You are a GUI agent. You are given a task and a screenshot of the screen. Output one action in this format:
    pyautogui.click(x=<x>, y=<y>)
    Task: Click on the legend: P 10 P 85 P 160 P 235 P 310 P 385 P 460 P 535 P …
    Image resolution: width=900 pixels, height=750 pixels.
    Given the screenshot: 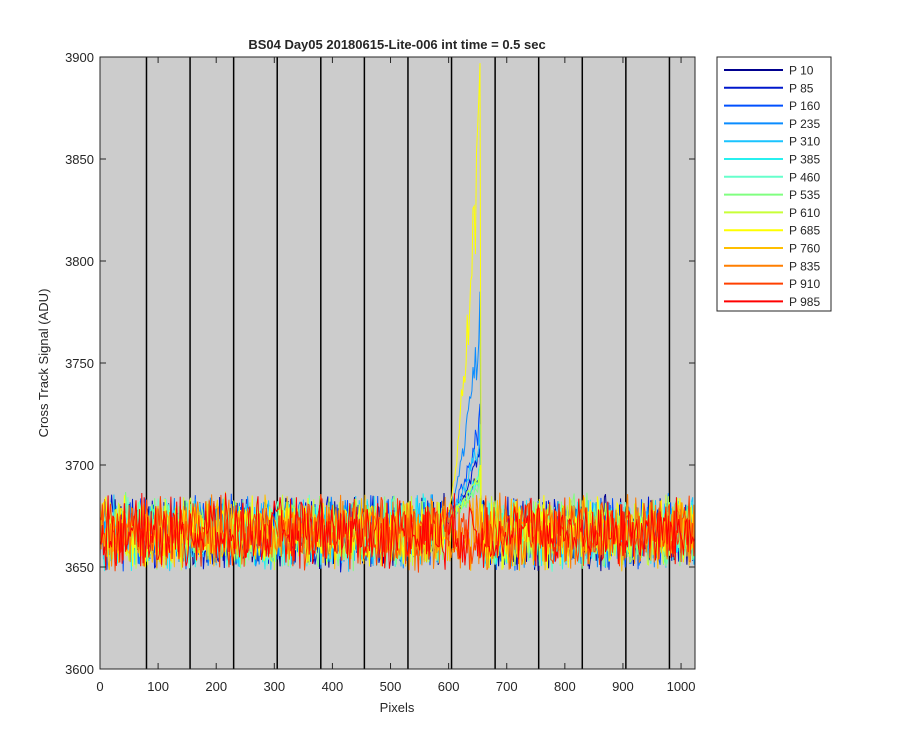 What is the action you would take?
    pyautogui.click(x=774, y=184)
    